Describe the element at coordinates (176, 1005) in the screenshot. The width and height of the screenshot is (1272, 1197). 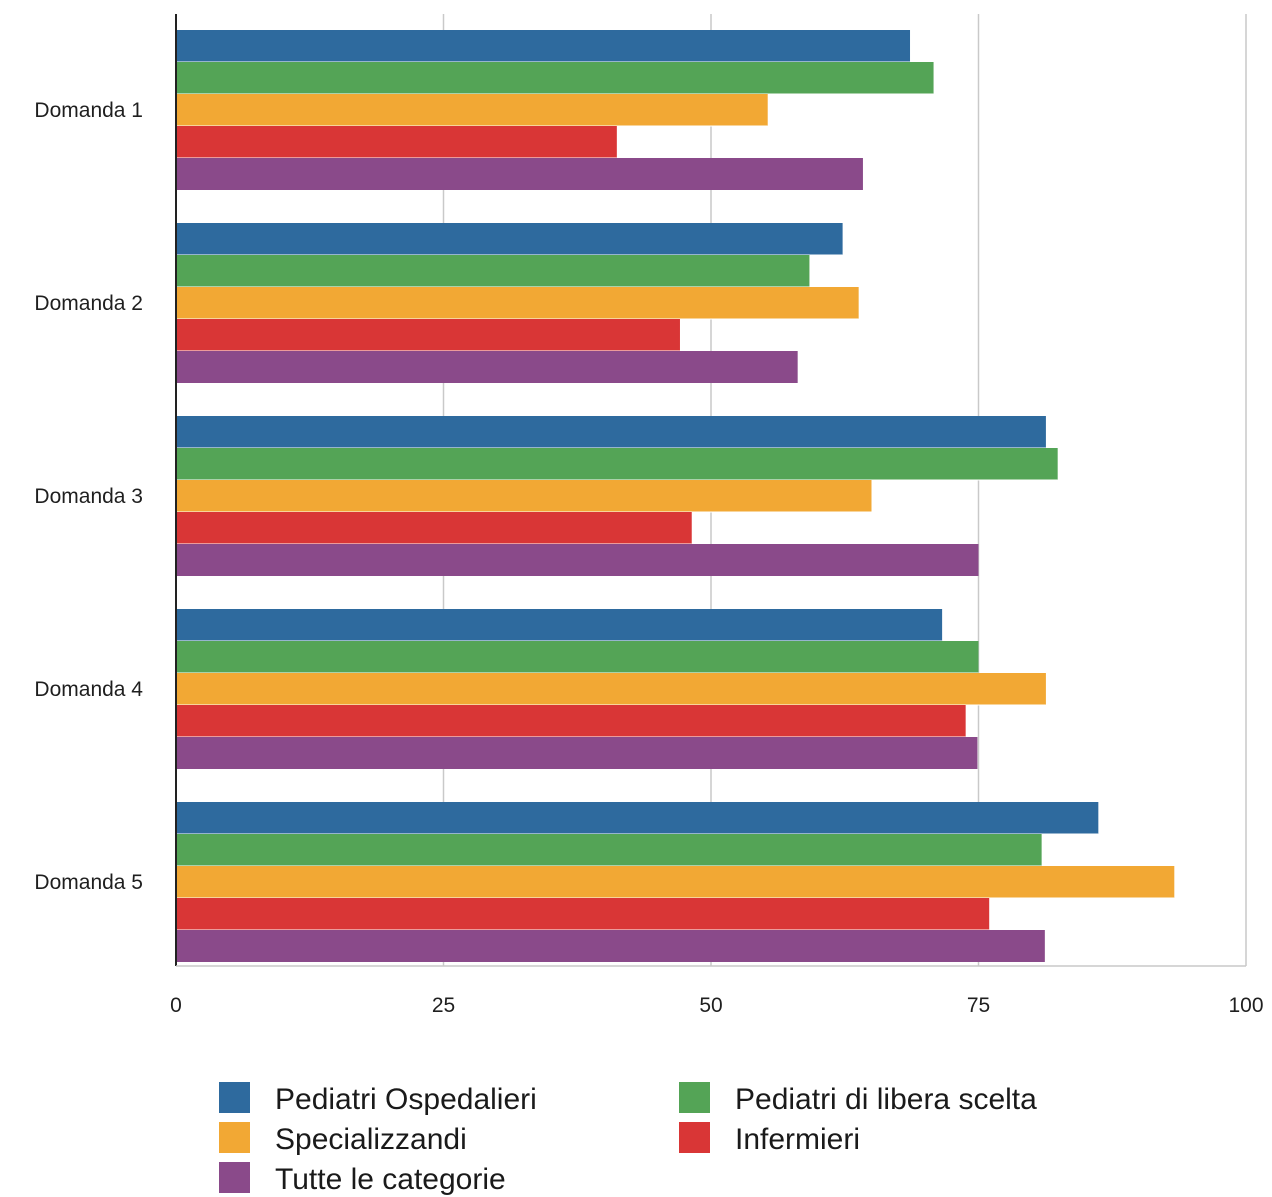
I see `x-tick-label: 0` at that location.